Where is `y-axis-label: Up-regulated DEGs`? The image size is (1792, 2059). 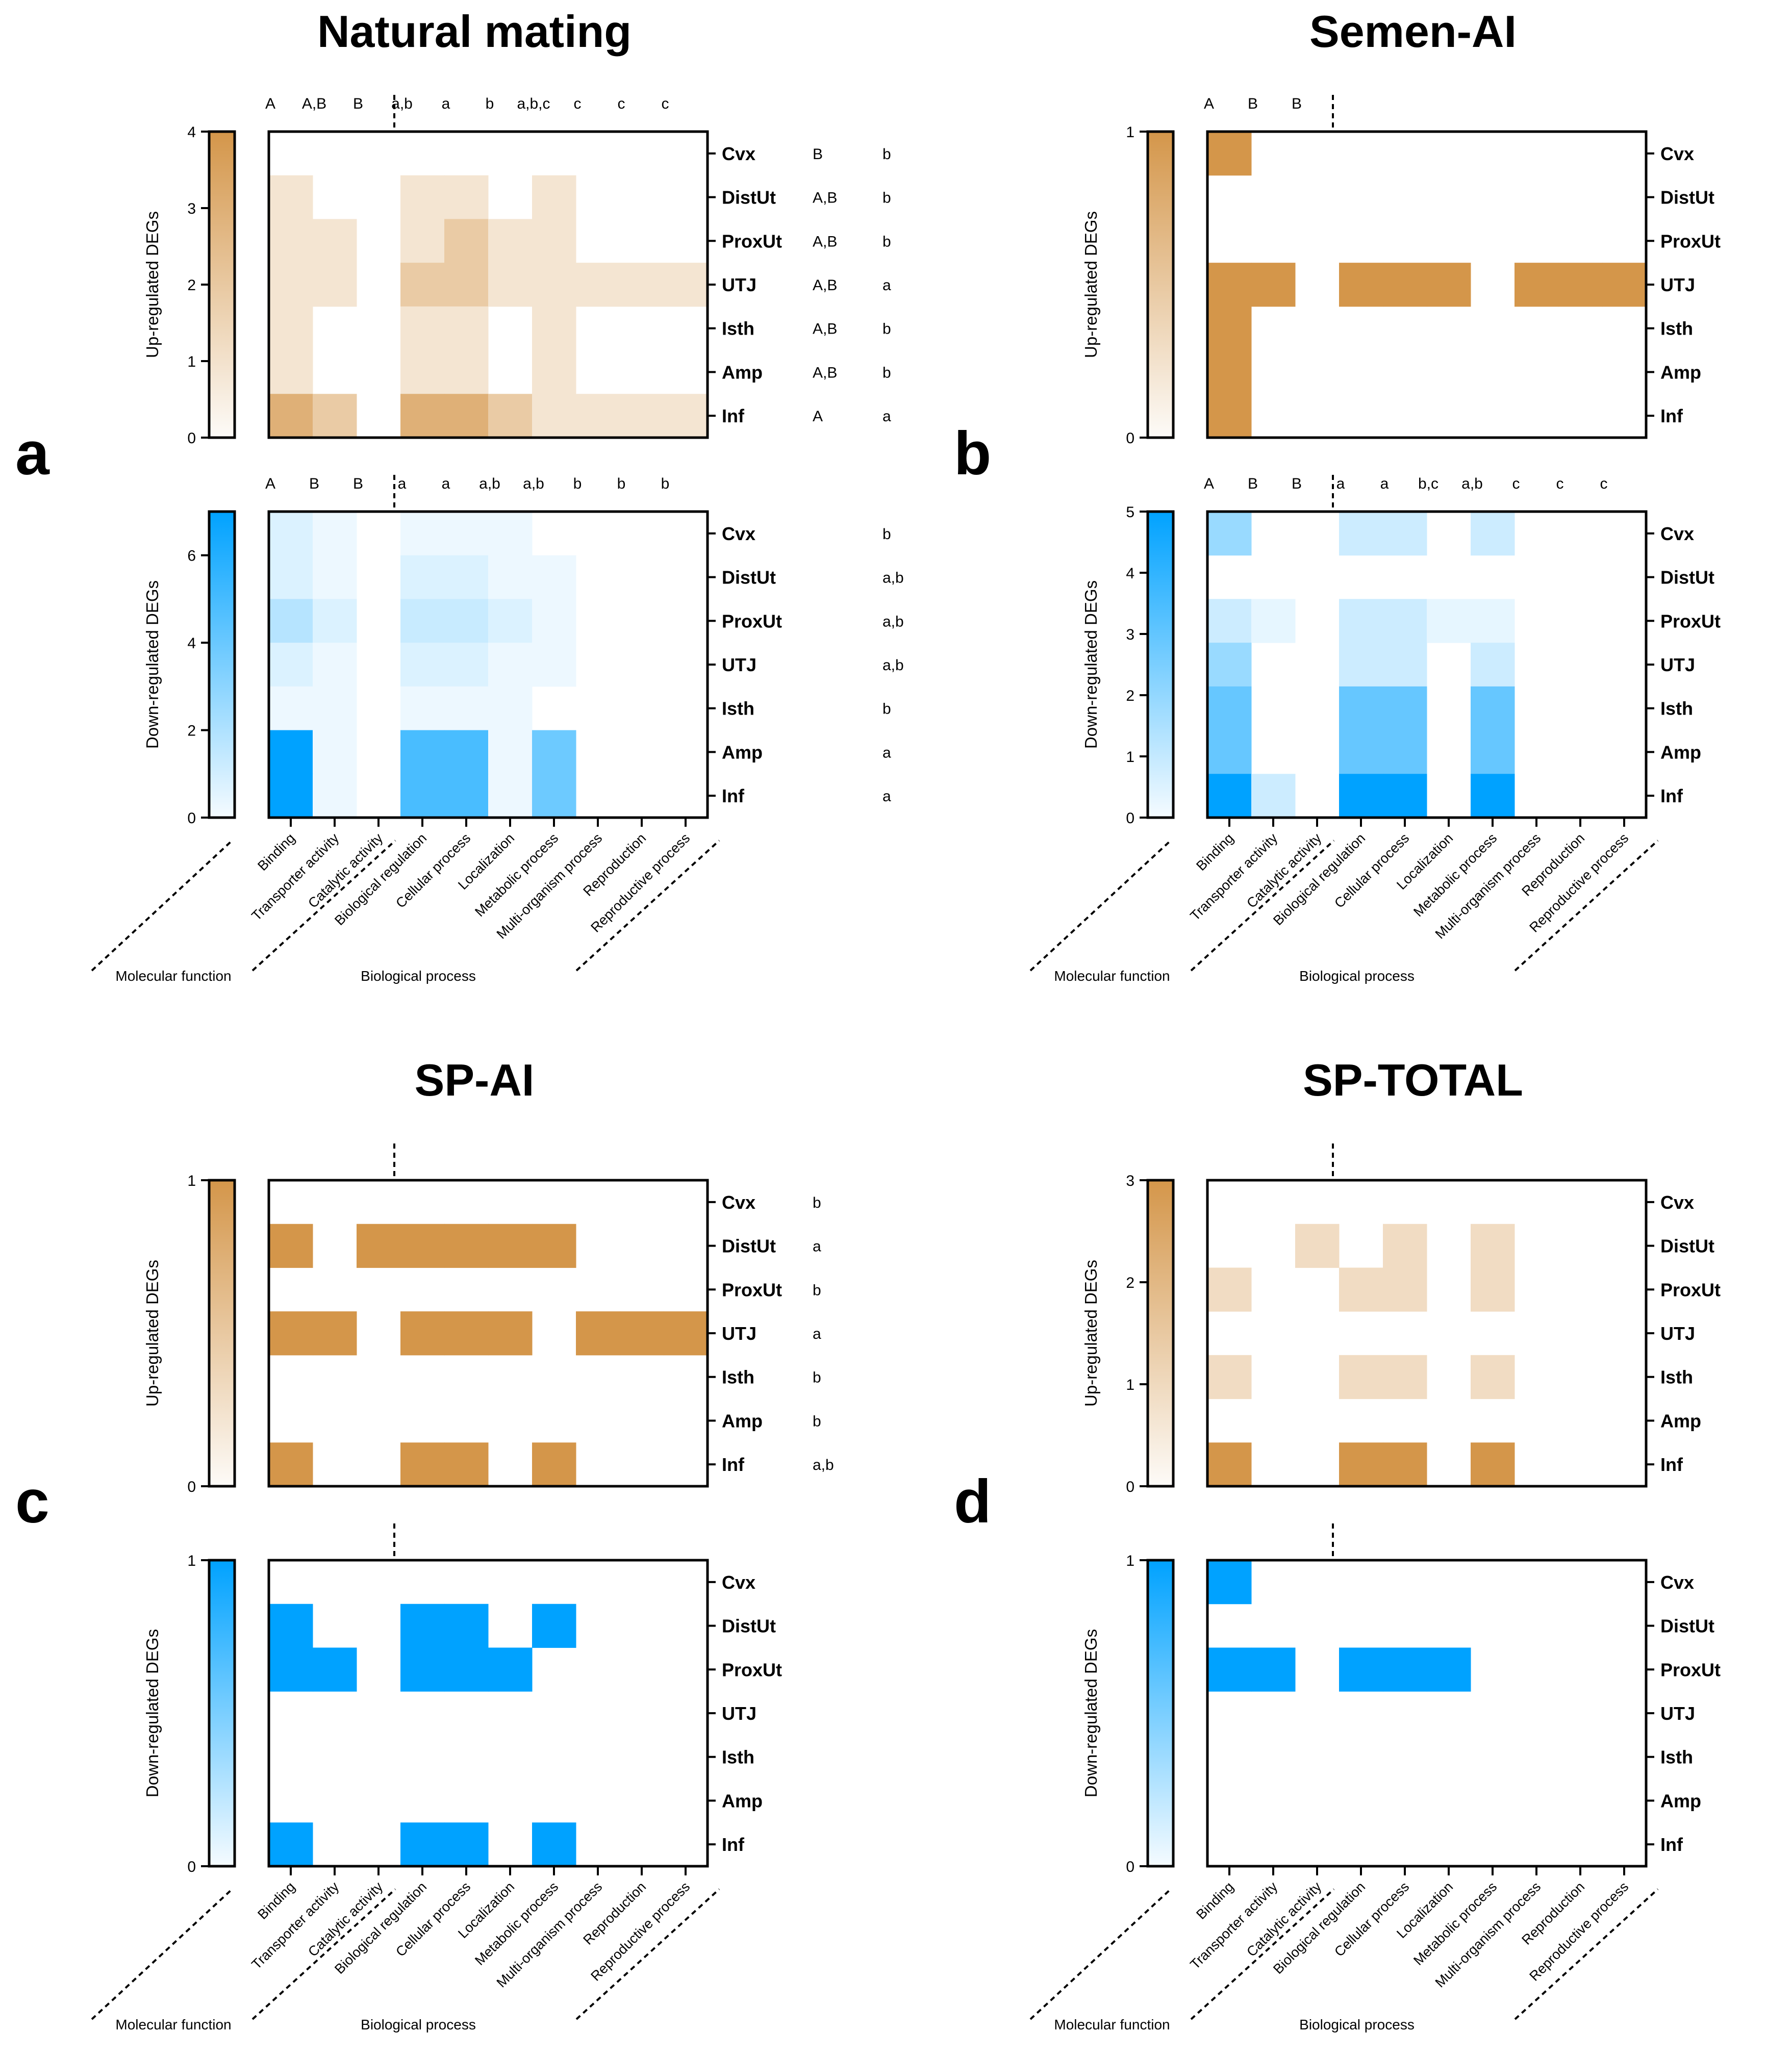
y-axis-label: Up-regulated DEGs is located at coordinates (1090, 1333).